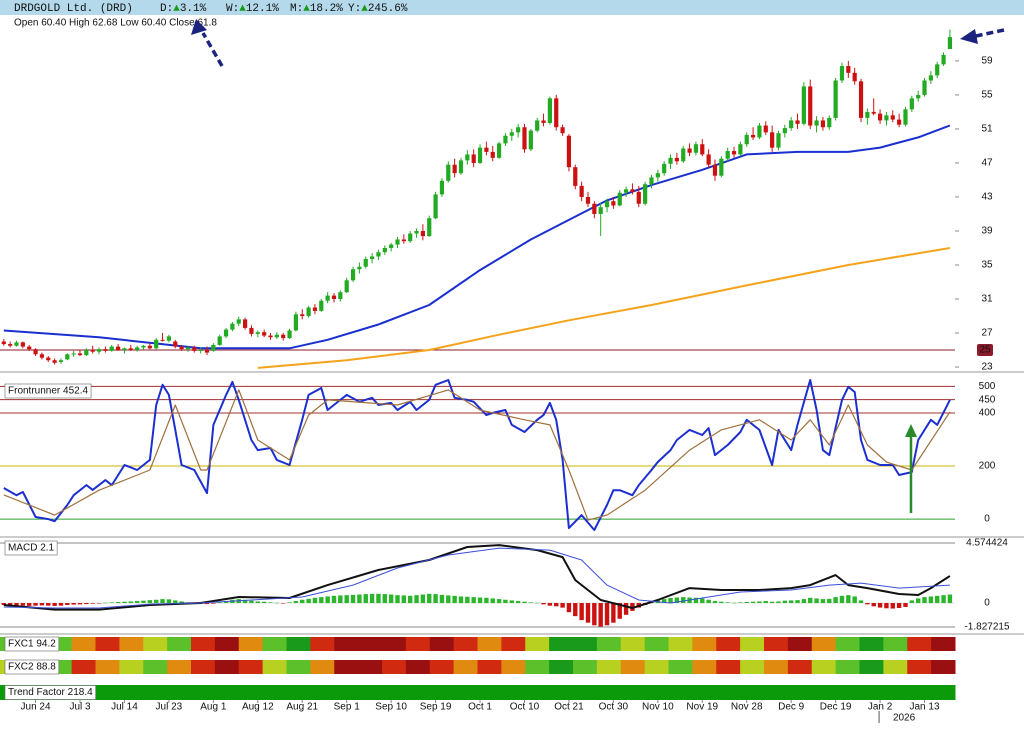  What do you see at coordinates (32, 667) in the screenshot?
I see `panel-title: FXC2 88.8` at bounding box center [32, 667].